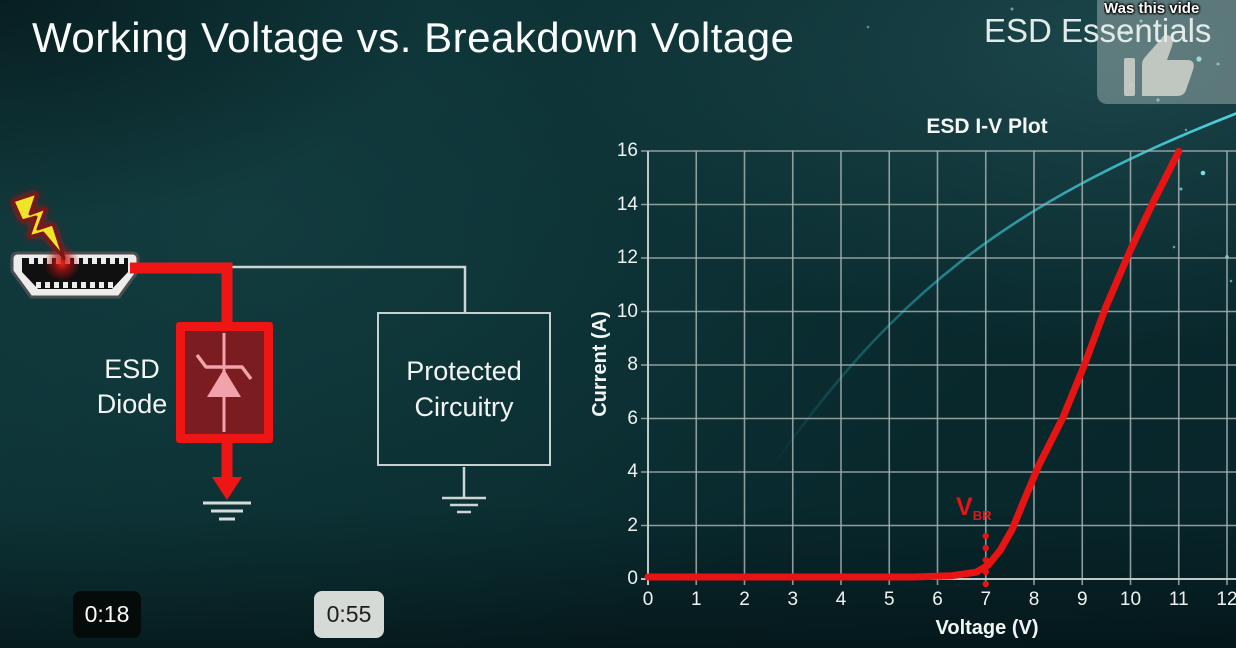  What do you see at coordinates (464, 389) in the screenshot?
I see `protected-circuitry-box: Protected Circuitry` at bounding box center [464, 389].